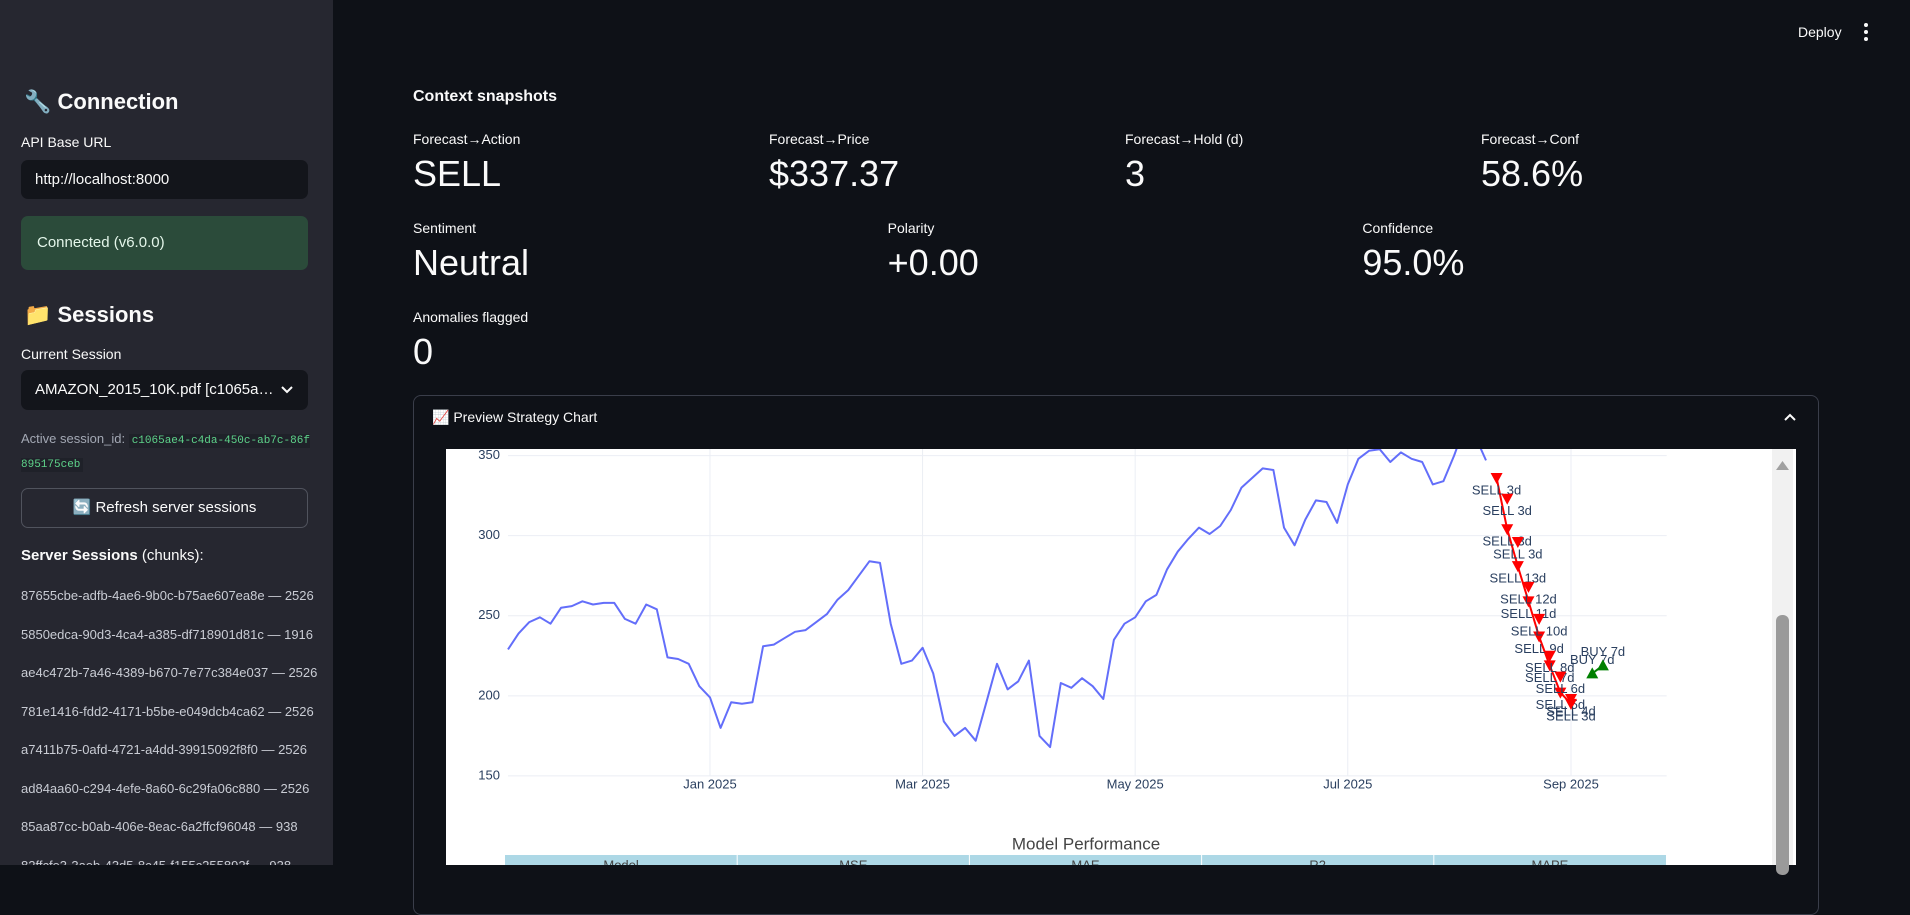  I want to click on x-tick-label: May 2025, so click(1135, 783).